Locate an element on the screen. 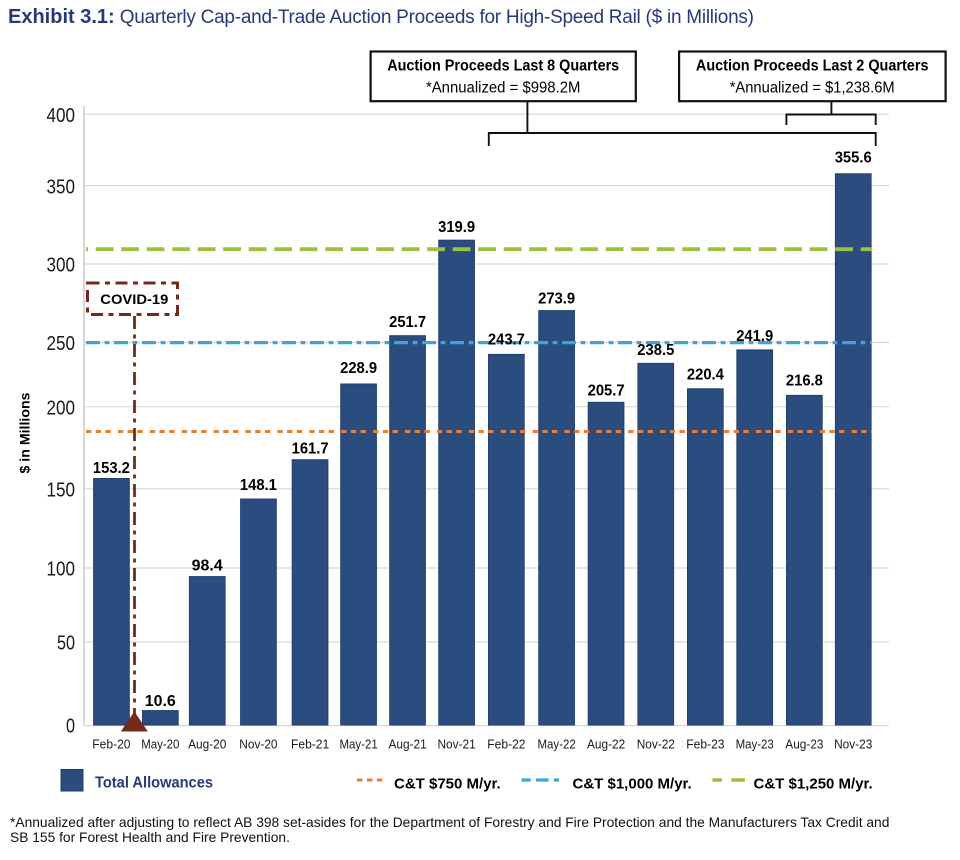 The height and width of the screenshot is (860, 960). svg-text: *Annualized = $1,238.6M is located at coordinates (812, 87).